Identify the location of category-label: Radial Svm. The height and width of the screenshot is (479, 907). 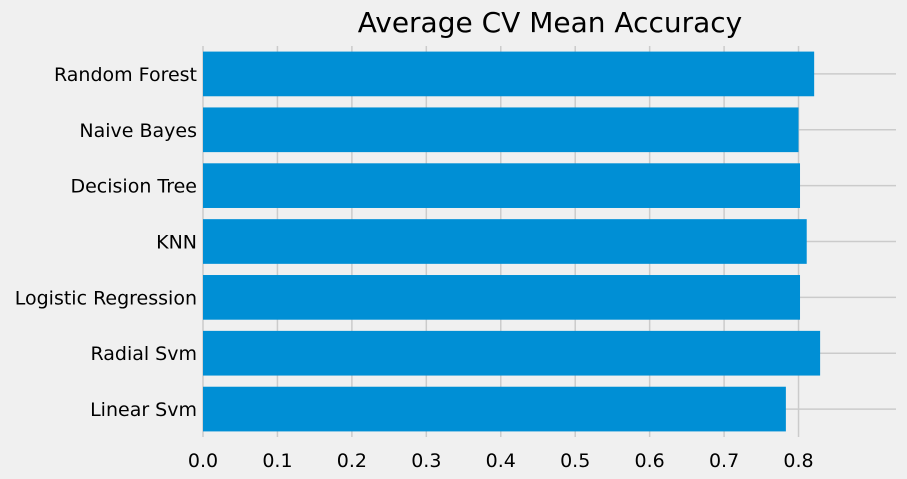
(143, 354).